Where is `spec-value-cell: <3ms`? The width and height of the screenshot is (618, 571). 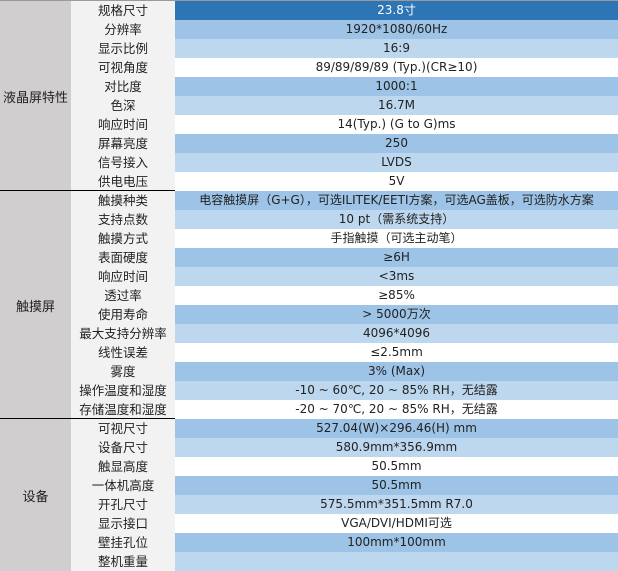
spec-value-cell: <3ms is located at coordinates (396, 276).